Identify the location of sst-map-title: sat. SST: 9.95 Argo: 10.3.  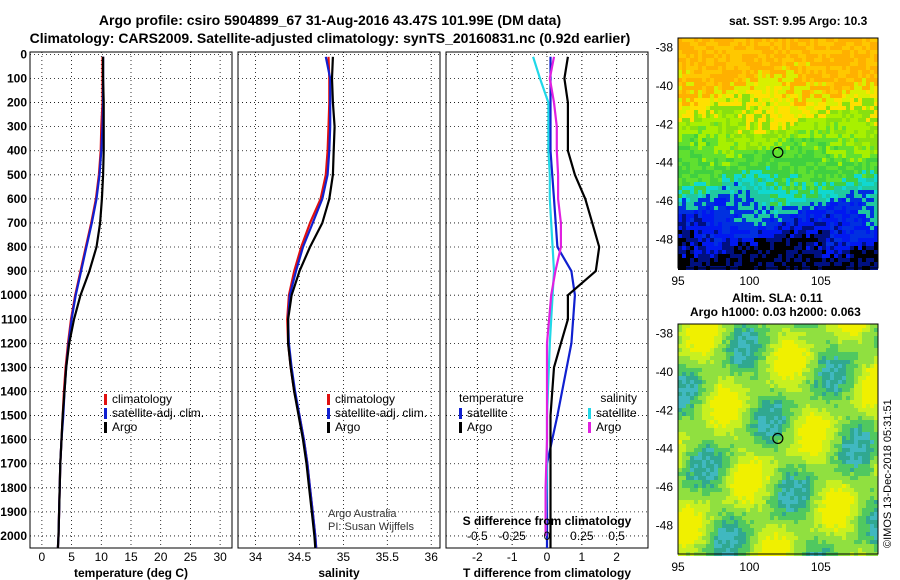
(798, 21).